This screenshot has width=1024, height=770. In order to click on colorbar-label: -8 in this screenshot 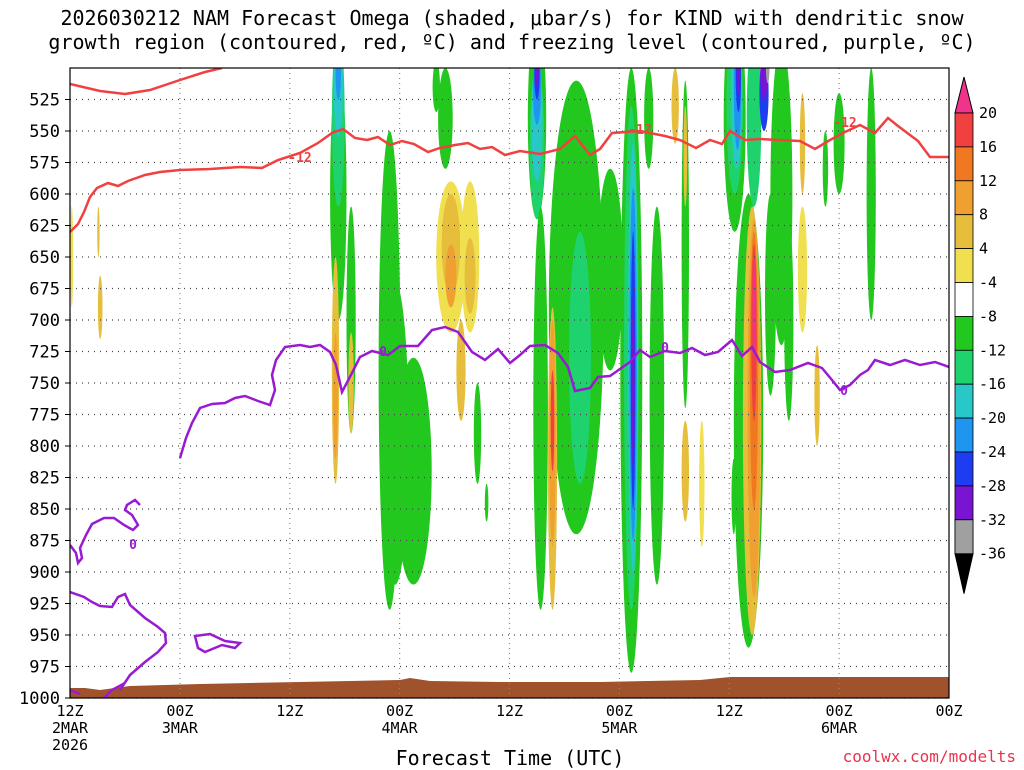, I will do `click(988, 316)`.